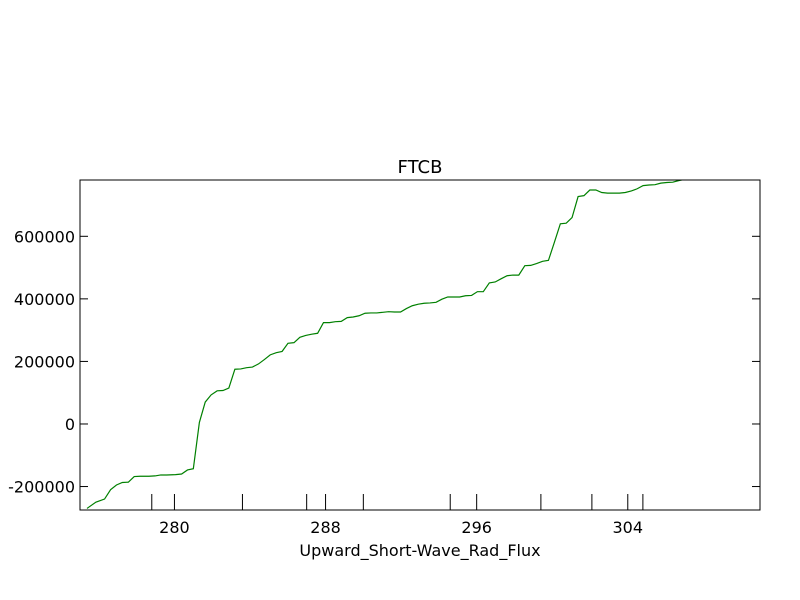  I want to click on y-tick-label: 600000, so click(44, 236).